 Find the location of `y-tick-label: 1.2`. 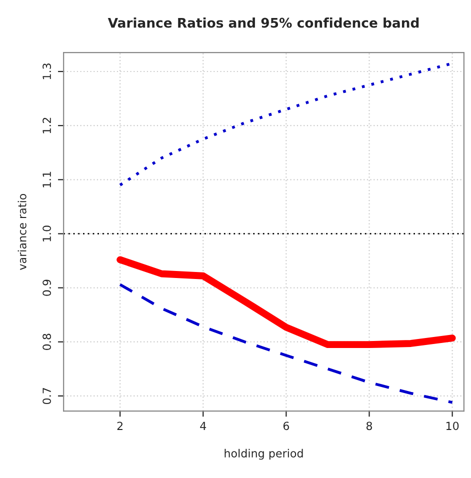

y-tick-label: 1.2 is located at coordinates (46, 126).